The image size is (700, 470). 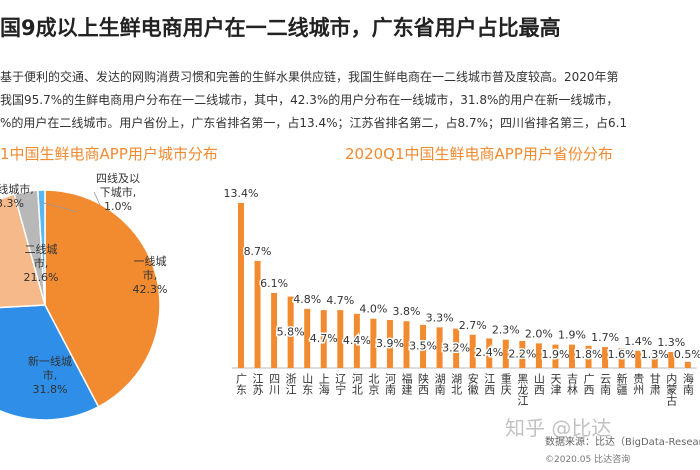 What do you see at coordinates (638, 341) in the screenshot?
I see `value-label: 1.4%` at bounding box center [638, 341].